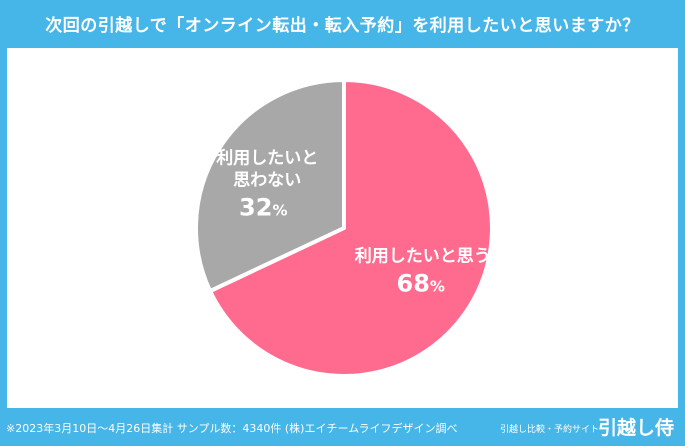 This screenshot has height=446, width=685. What do you see at coordinates (342, 25) in the screenshot?
I see `chart-title: 次回の引越しで「オンライン転出・転入予約」を利用したいと思いますか？` at bounding box center [342, 25].